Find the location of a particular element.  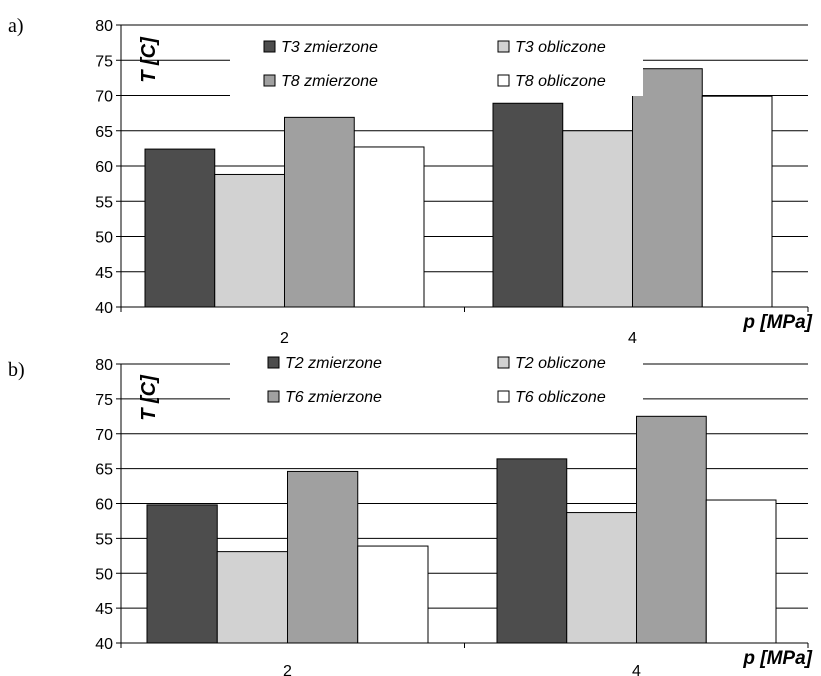

legend-label: T6 zmierzone is located at coordinates (333, 397).